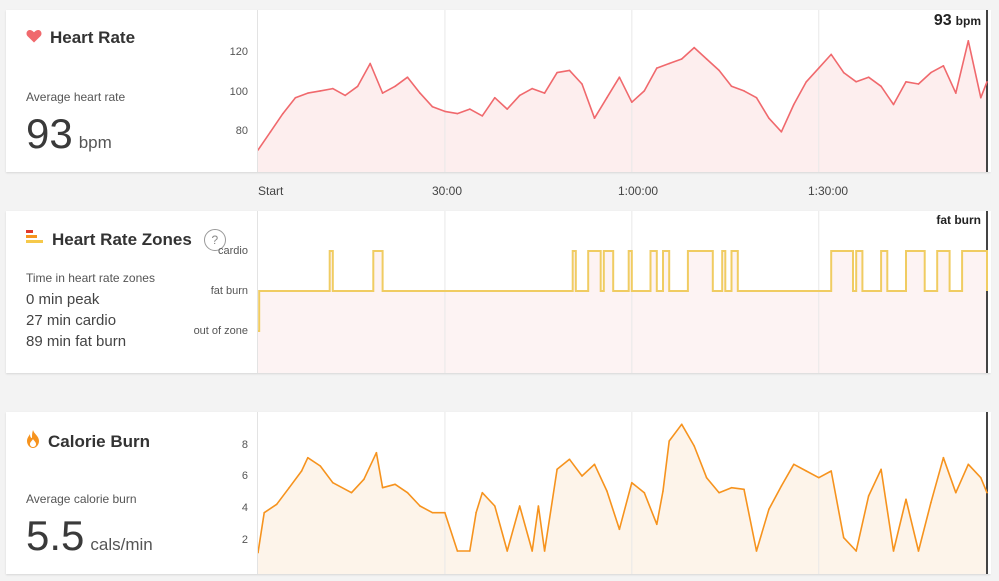  I want to click on help-icon: ?, so click(214, 240).